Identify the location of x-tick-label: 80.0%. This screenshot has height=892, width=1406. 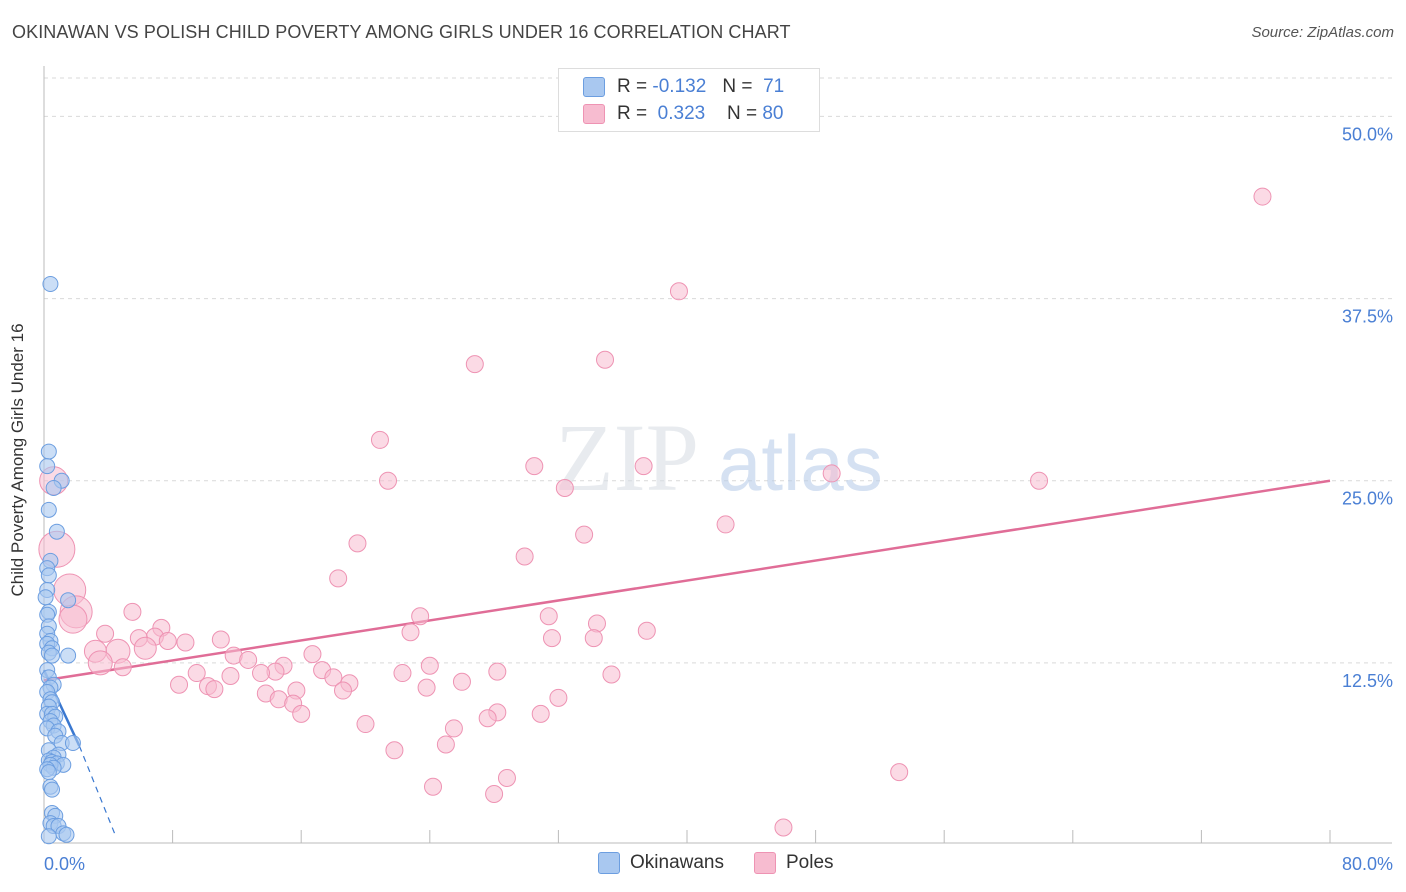
(1367, 864).